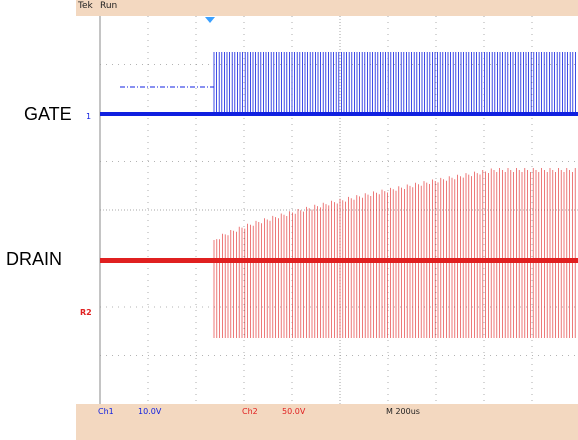 The image size is (578, 440). What do you see at coordinates (327, 422) in the screenshot?
I see `channel-scale-bar: Ch1 10.0V Ch2 50.0V M 200us` at bounding box center [327, 422].